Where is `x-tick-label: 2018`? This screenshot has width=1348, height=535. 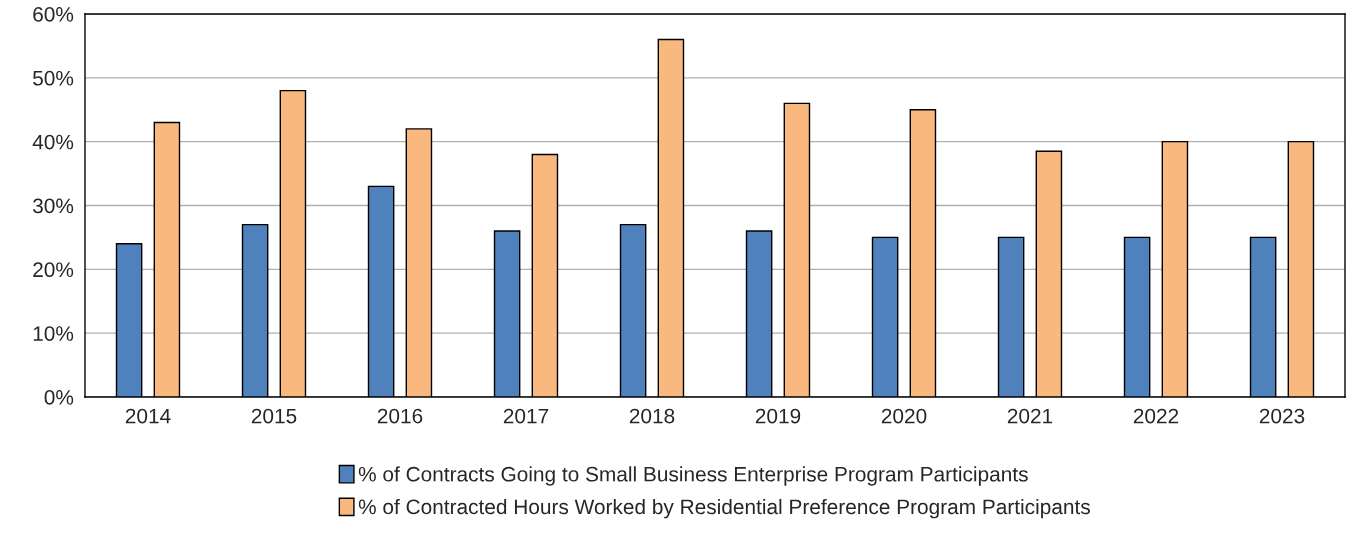
x-tick-label: 2018 is located at coordinates (652, 416).